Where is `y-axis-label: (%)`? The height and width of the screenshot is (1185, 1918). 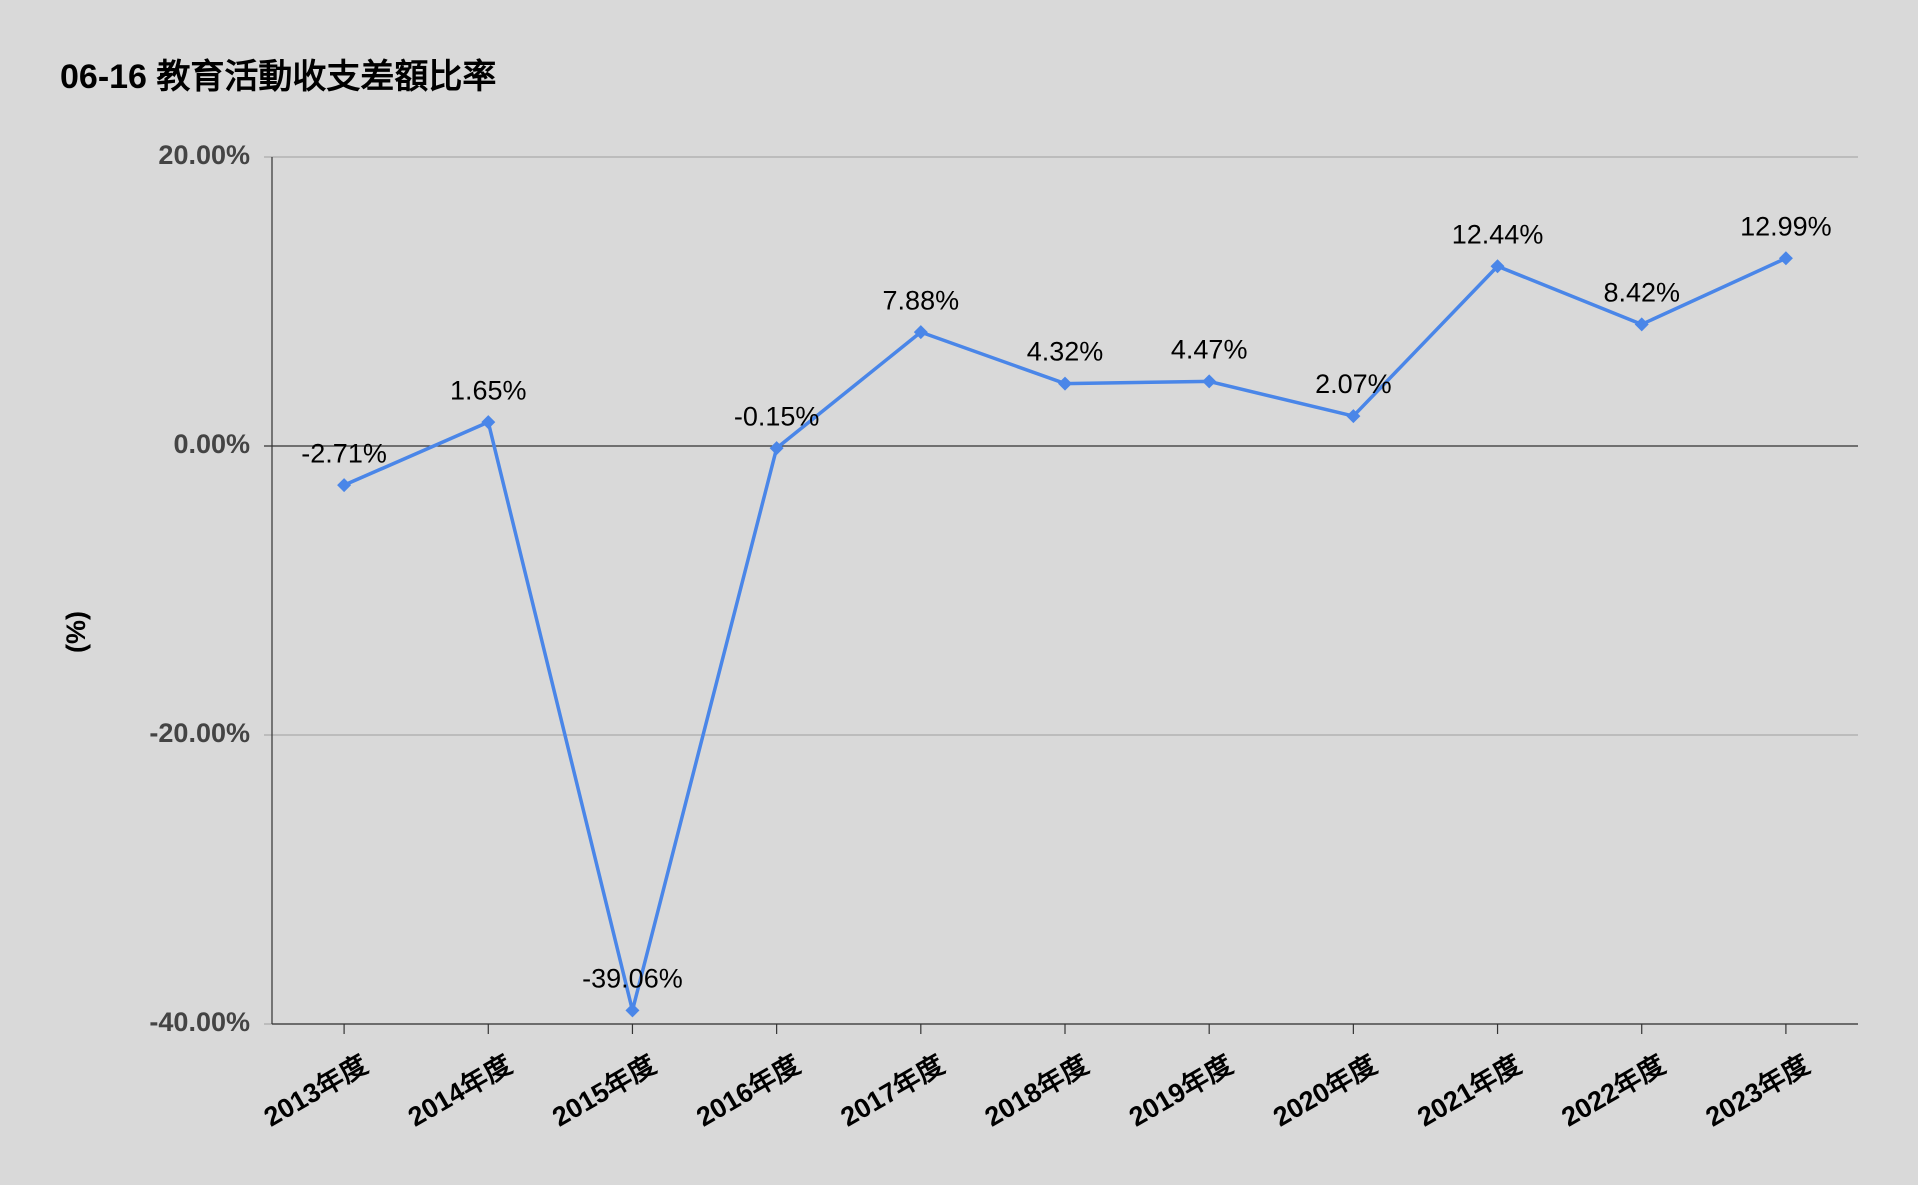 y-axis-label: (%) is located at coordinates (76, 632).